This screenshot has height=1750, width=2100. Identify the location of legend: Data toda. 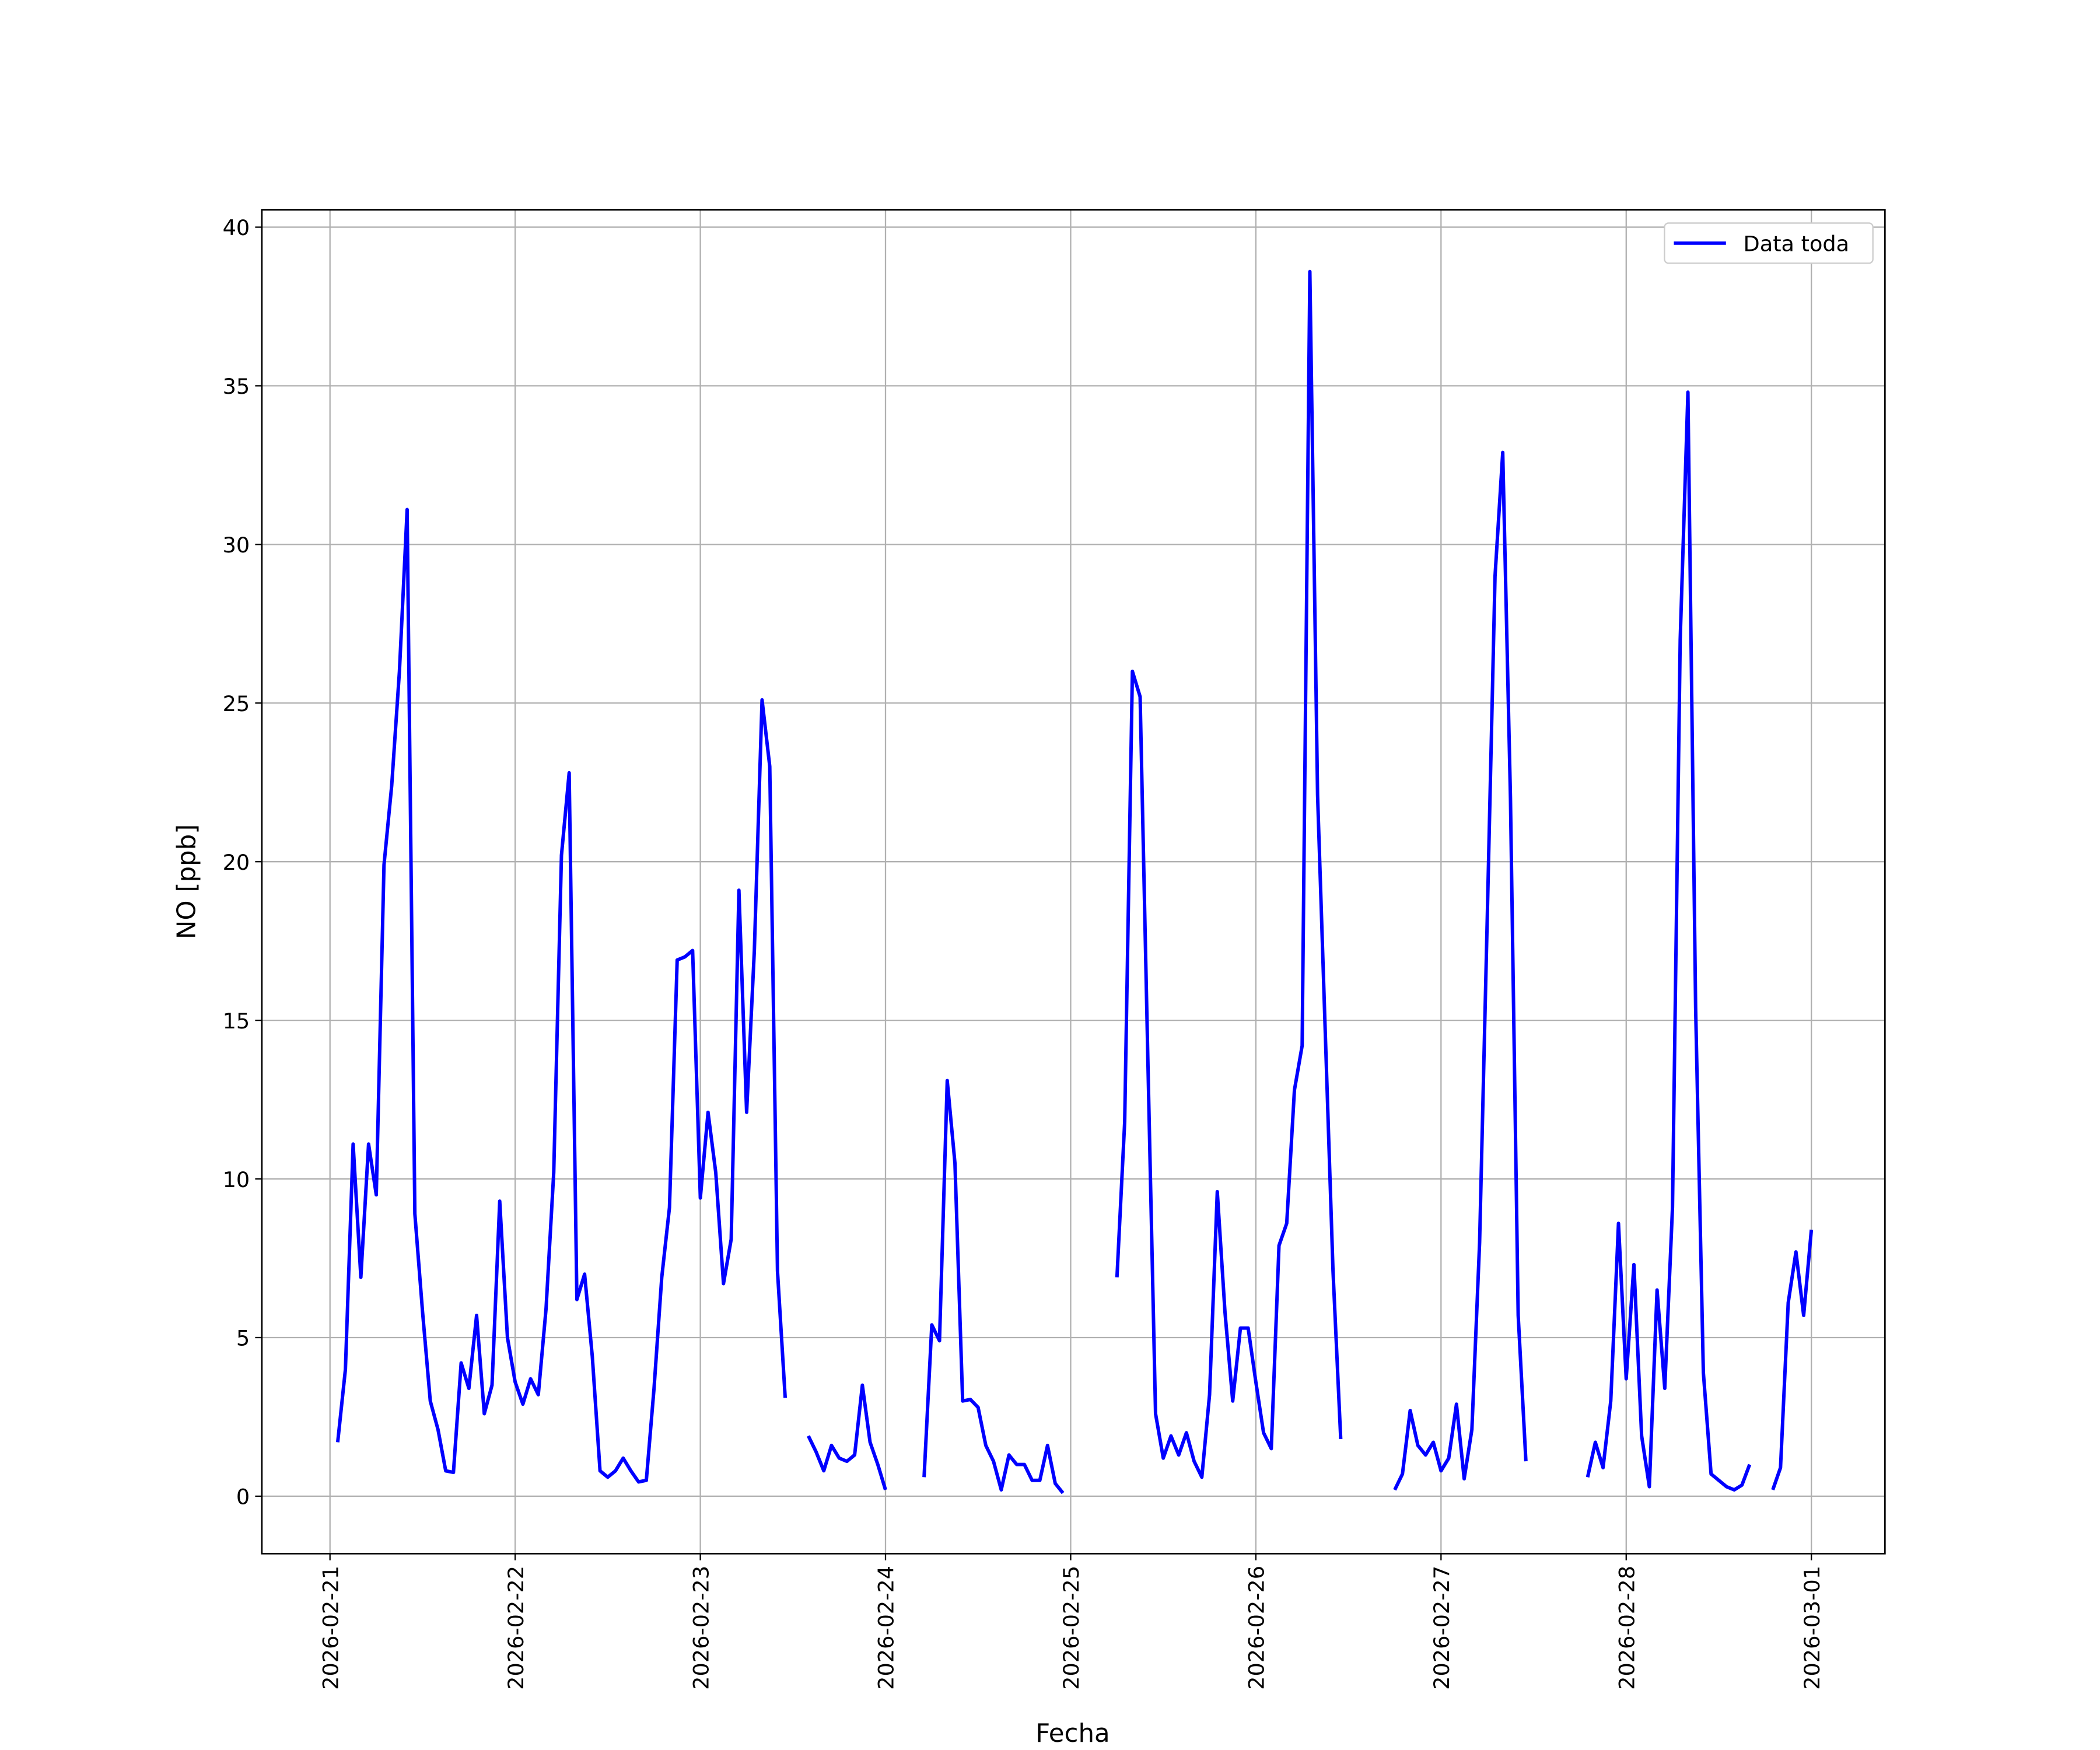
(1769, 243).